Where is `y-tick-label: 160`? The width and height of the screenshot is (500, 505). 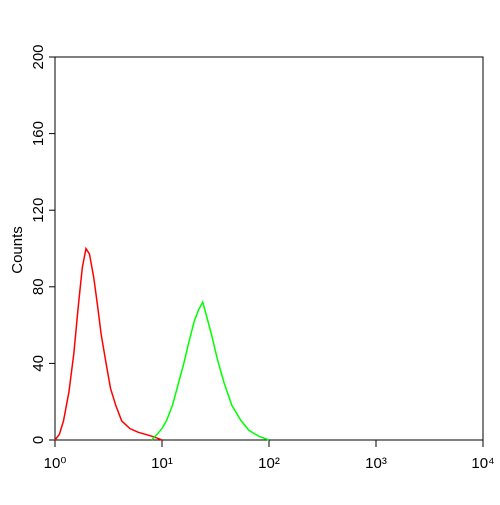 y-tick-label: 160 is located at coordinates (38, 133).